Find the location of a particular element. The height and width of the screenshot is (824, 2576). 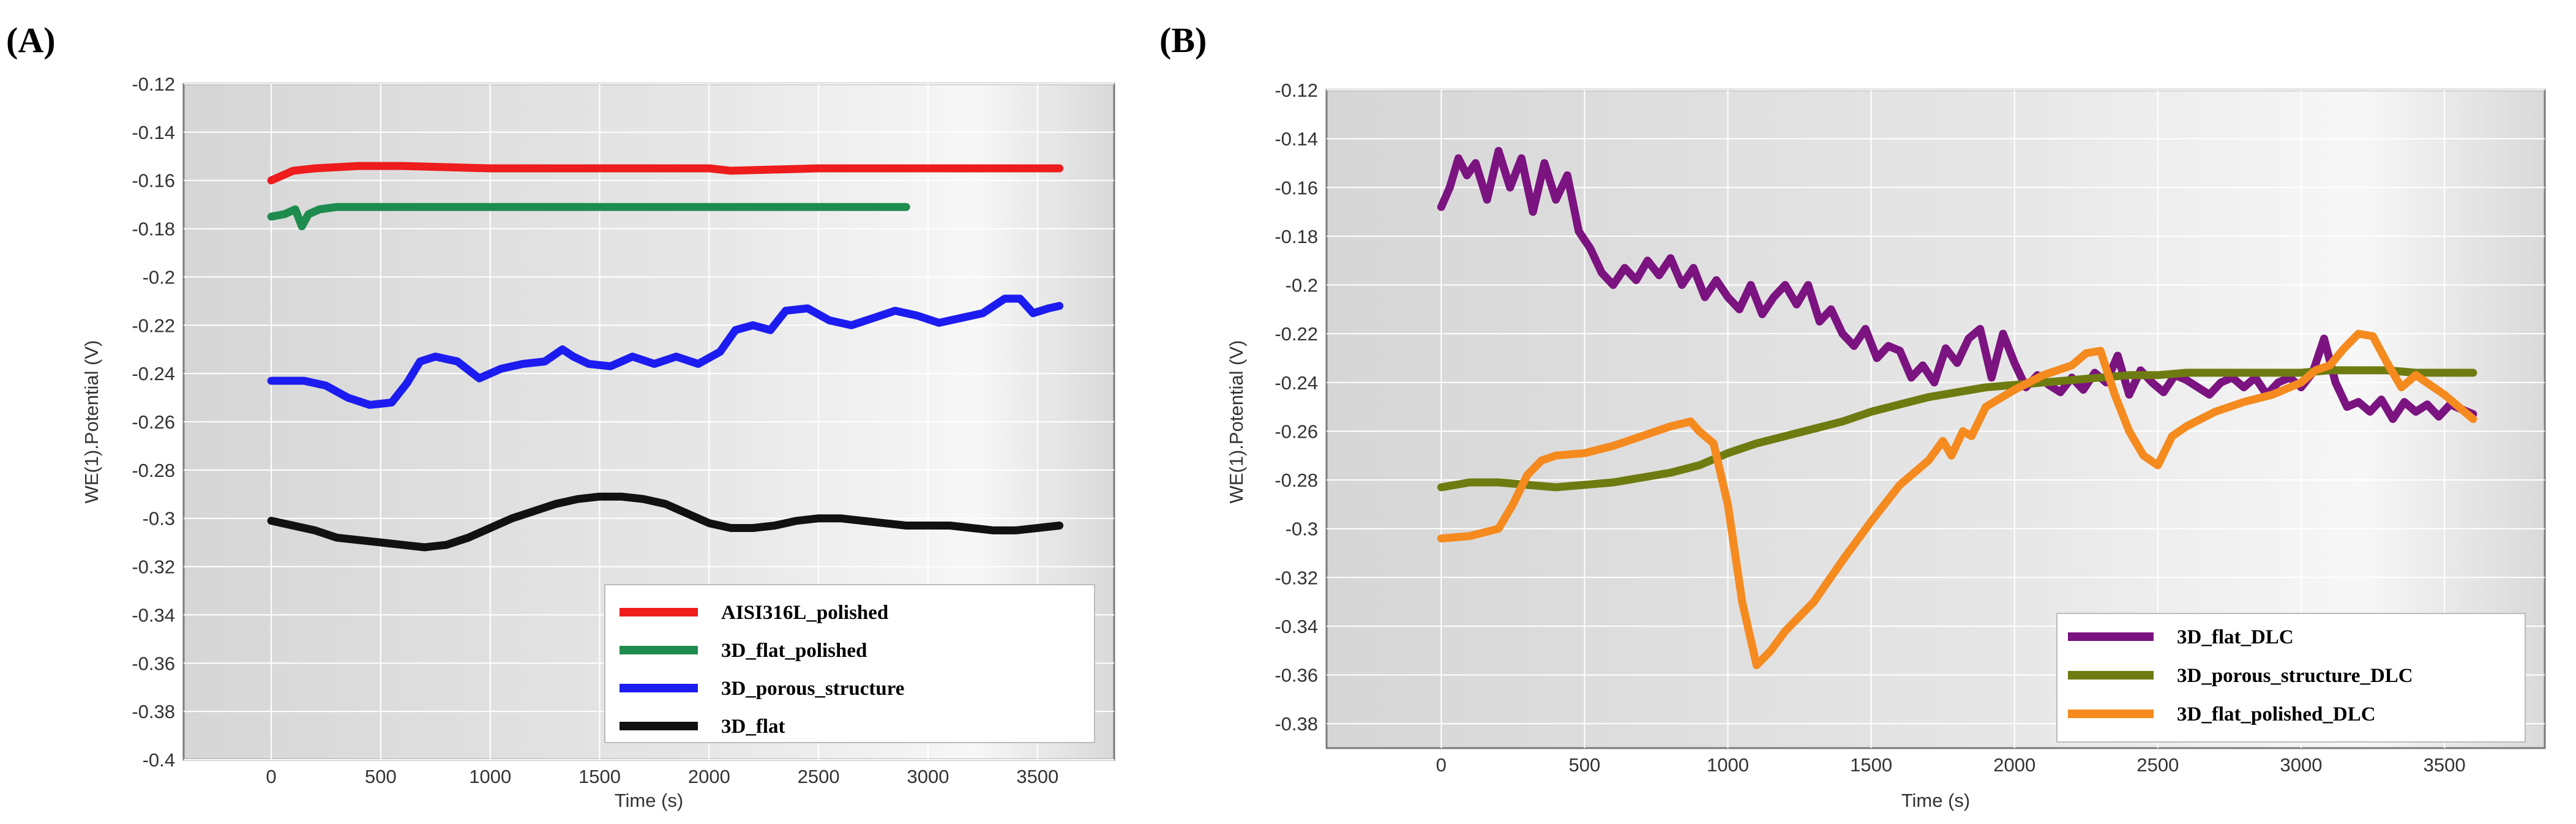

legend-label: 3D_porous_structure is located at coordinates (812, 689).